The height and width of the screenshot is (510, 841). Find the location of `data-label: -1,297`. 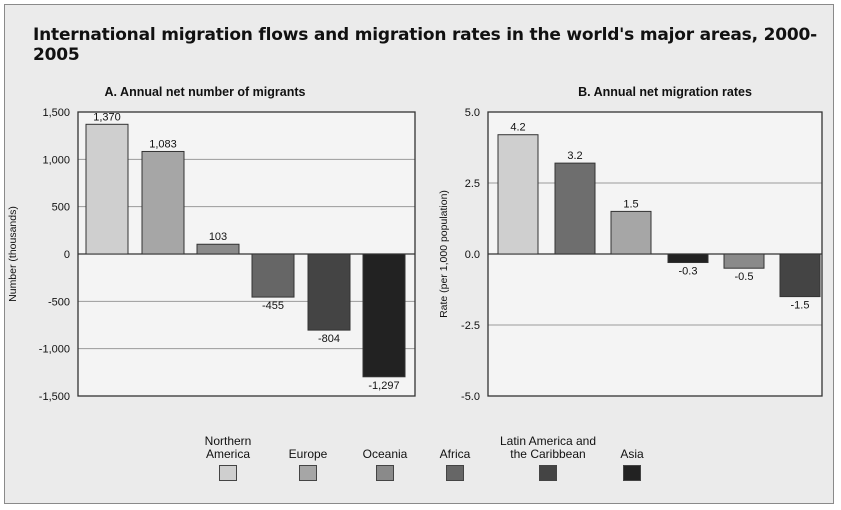

data-label: -1,297 is located at coordinates (383, 386).